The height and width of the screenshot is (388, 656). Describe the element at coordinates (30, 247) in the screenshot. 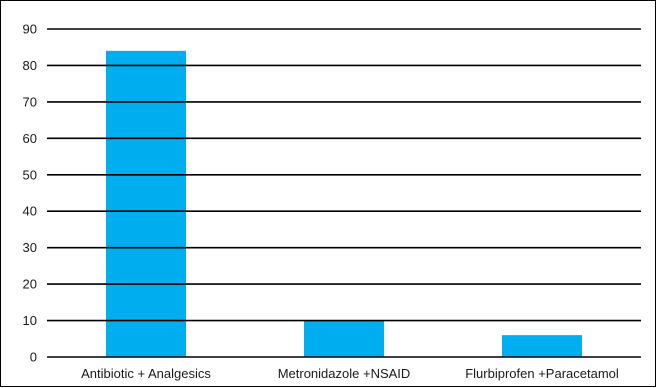

I see `y-tick-label: 30` at that location.